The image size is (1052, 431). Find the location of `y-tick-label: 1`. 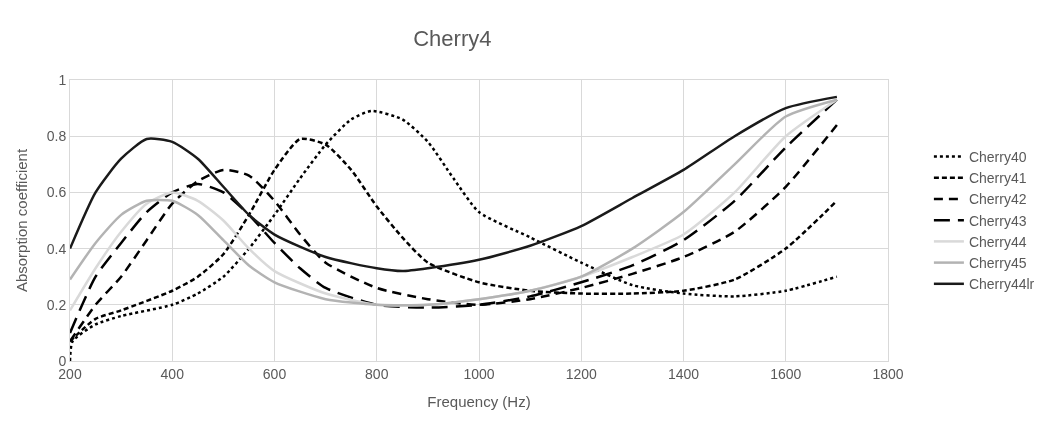

y-tick-label: 1 is located at coordinates (62, 79).